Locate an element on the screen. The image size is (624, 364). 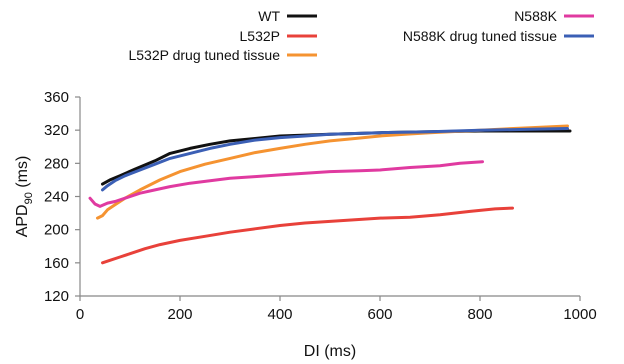
series-line-l532p is located at coordinates (307, 235).